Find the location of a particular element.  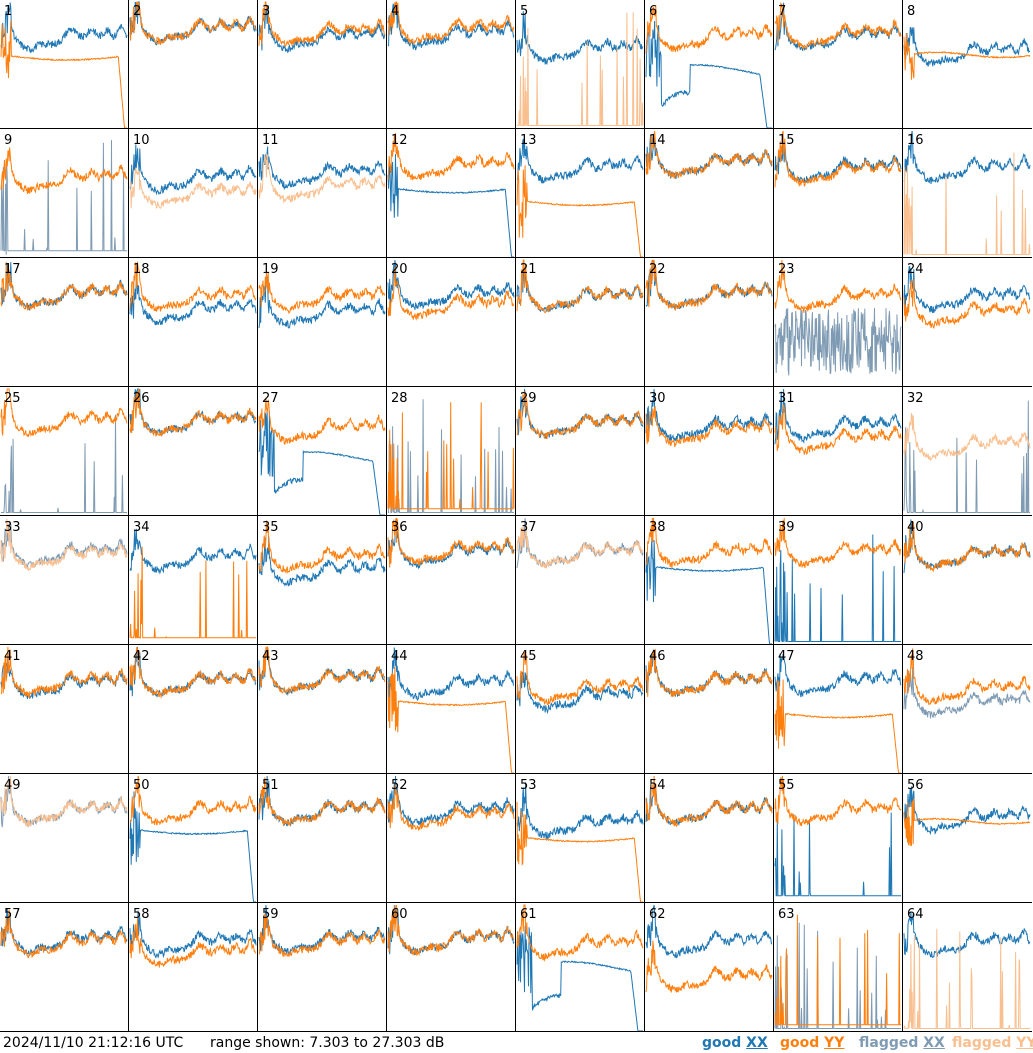

panel-27-yy-line is located at coordinates (322, 421).